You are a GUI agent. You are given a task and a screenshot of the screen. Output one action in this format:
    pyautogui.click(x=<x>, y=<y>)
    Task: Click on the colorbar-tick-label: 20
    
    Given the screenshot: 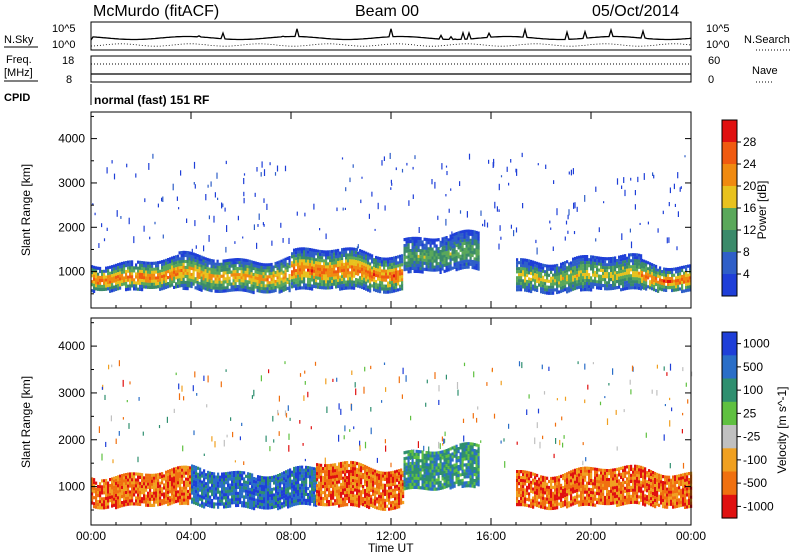 What is the action you would take?
    pyautogui.click(x=750, y=186)
    